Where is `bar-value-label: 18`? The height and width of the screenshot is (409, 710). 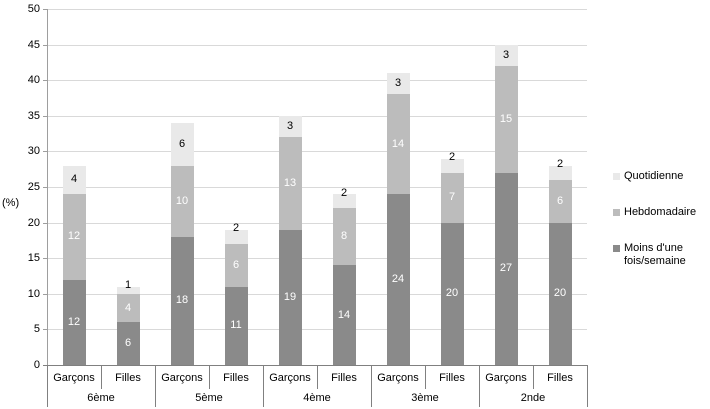 bar-value-label: 18 is located at coordinates (182, 300).